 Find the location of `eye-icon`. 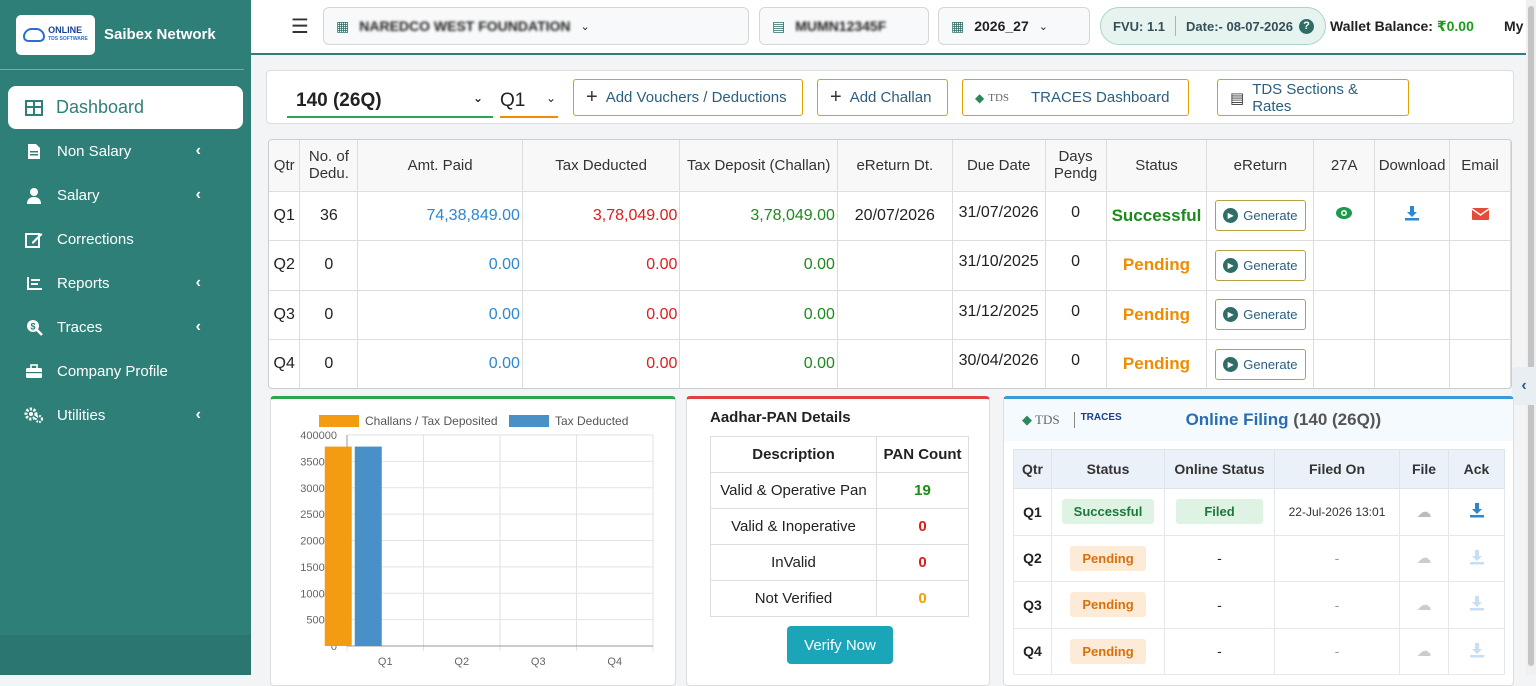

eye-icon is located at coordinates (1344, 215).